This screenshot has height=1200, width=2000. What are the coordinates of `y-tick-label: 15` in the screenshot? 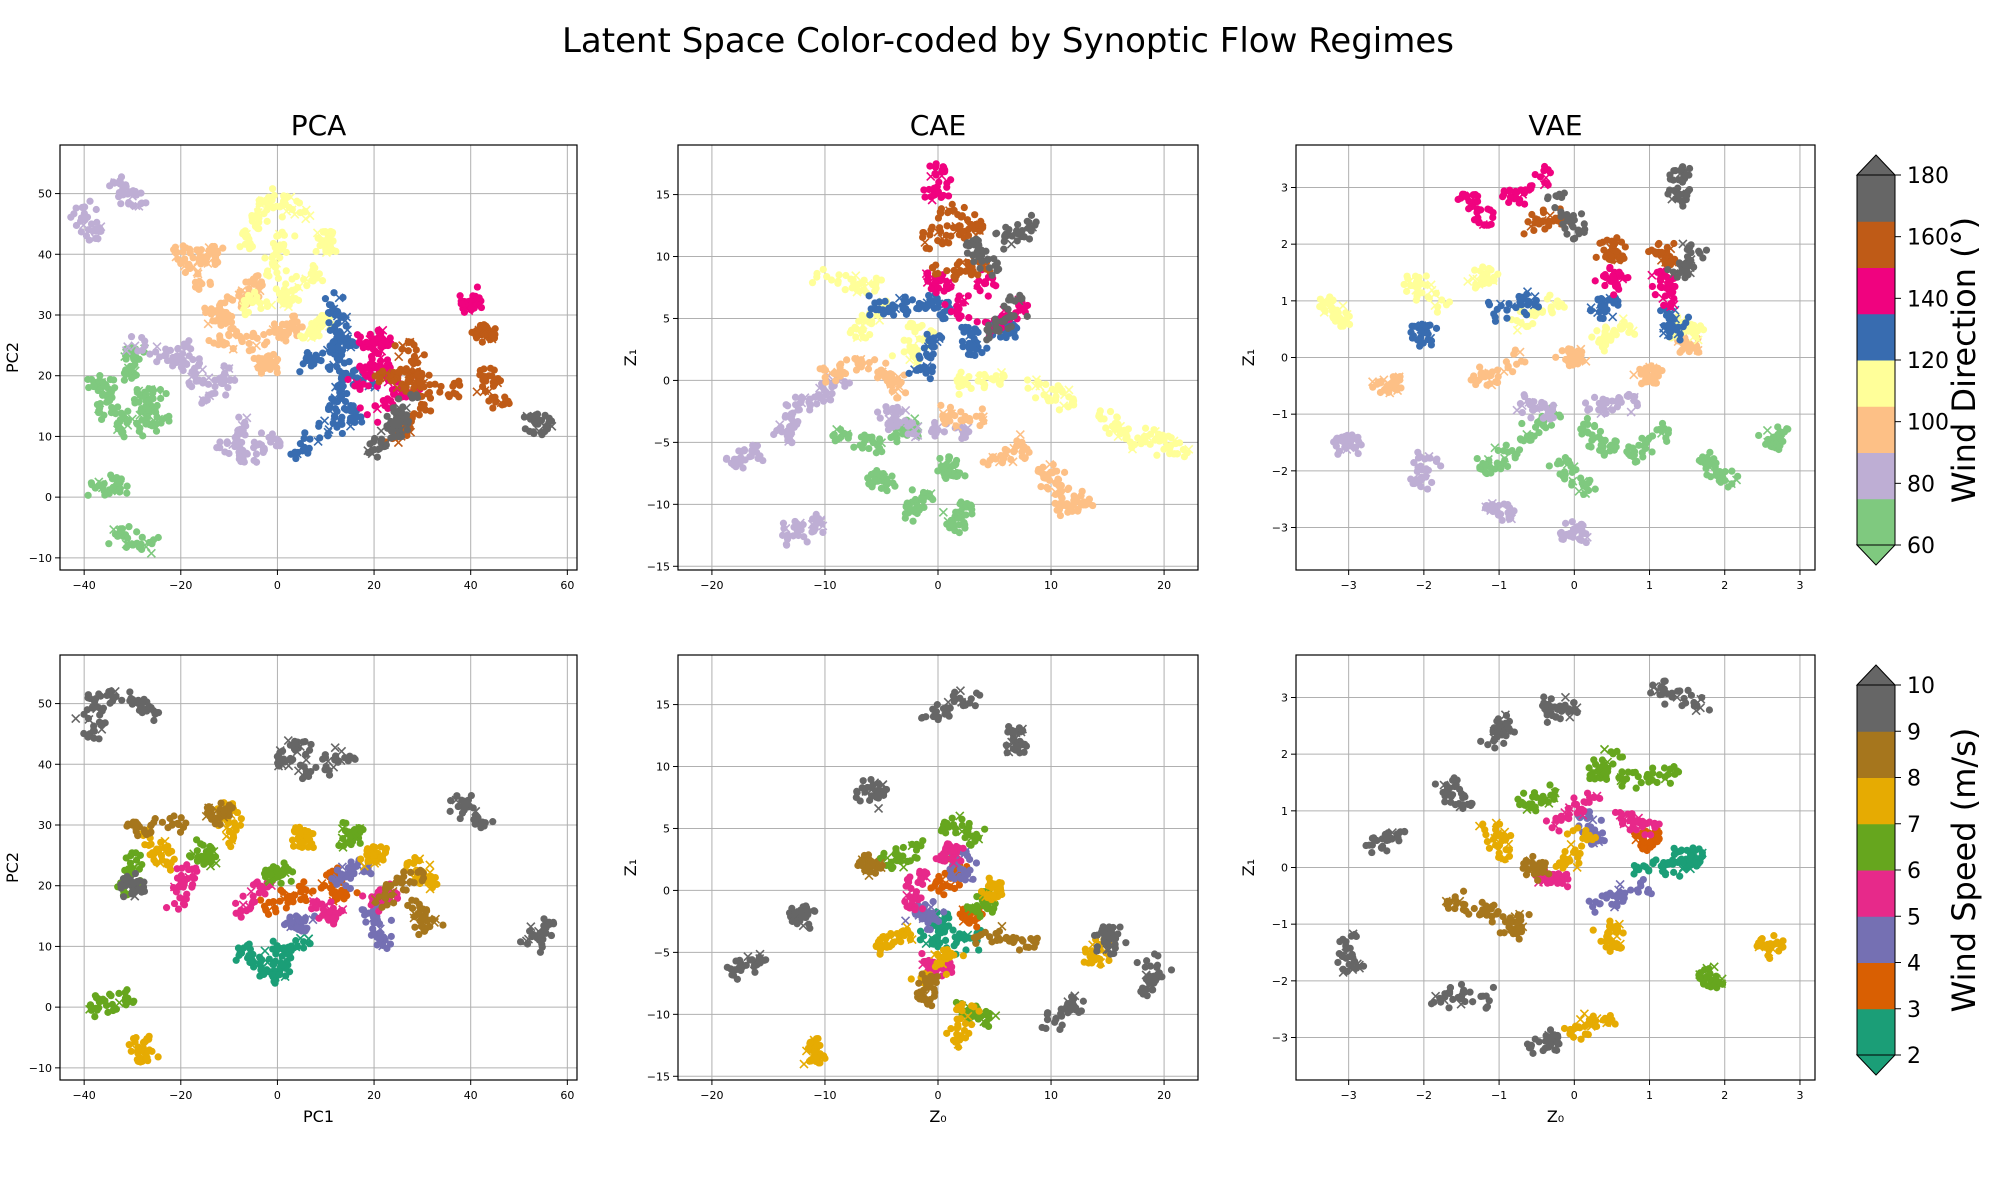 It's located at (663, 195).